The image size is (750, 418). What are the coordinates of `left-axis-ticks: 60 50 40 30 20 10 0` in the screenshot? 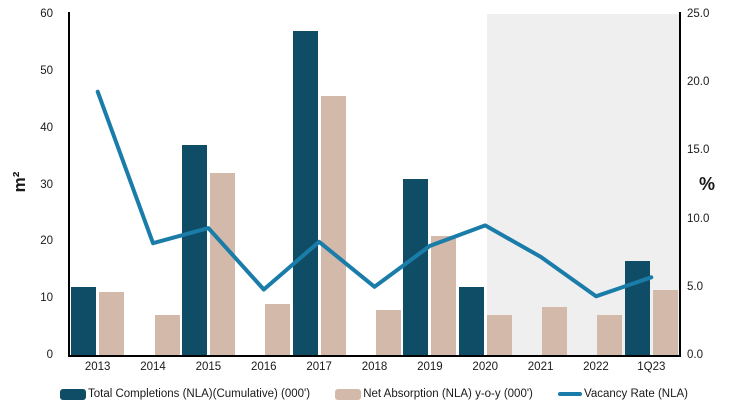 It's located at (30, 184).